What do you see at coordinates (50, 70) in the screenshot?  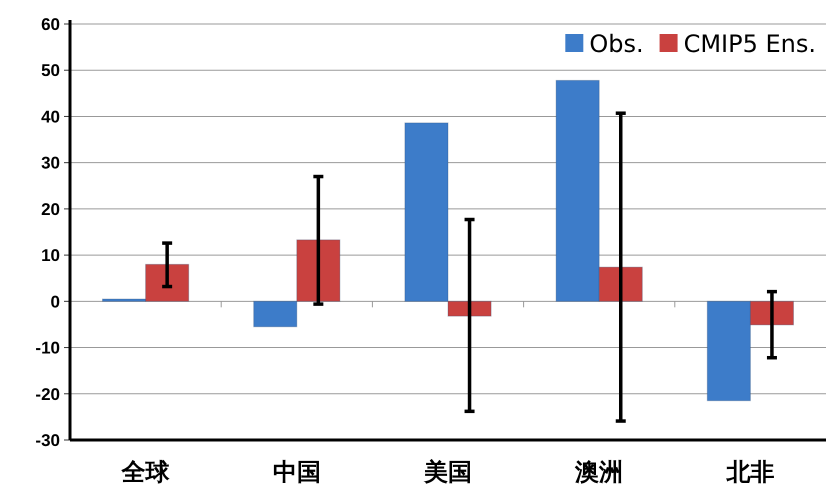 I see `y-tick-label: 50` at bounding box center [50, 70].